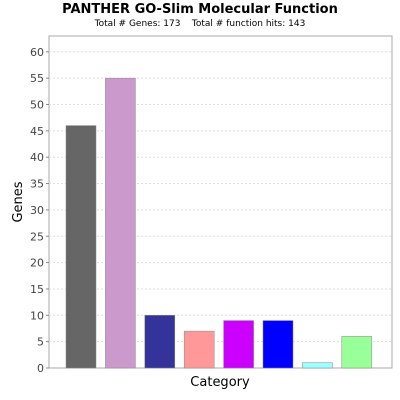 This screenshot has width=400, height=400. What do you see at coordinates (37, 289) in the screenshot?
I see `y-tick-label: 15` at bounding box center [37, 289].